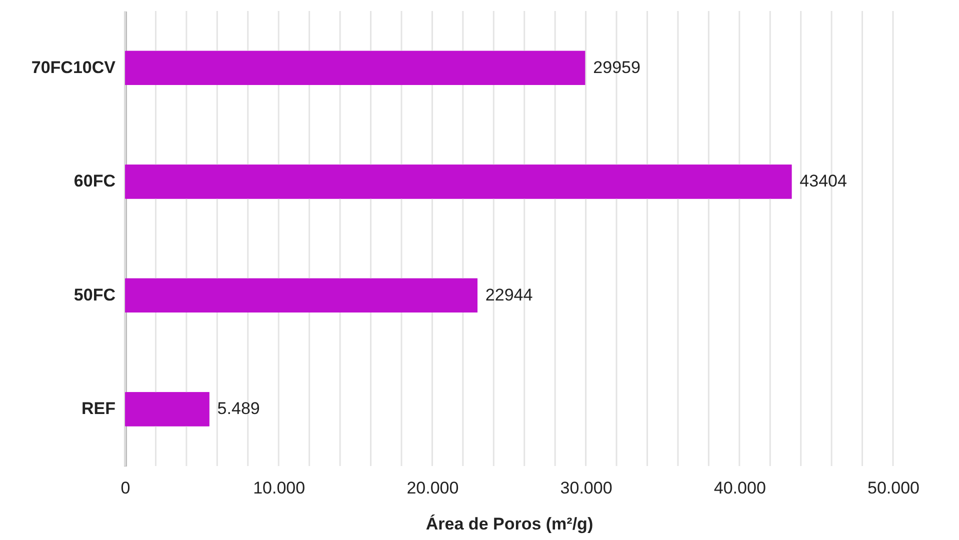 The height and width of the screenshot is (540, 959). Describe the element at coordinates (238, 408) in the screenshot. I see `data-label: 5.489` at that location.